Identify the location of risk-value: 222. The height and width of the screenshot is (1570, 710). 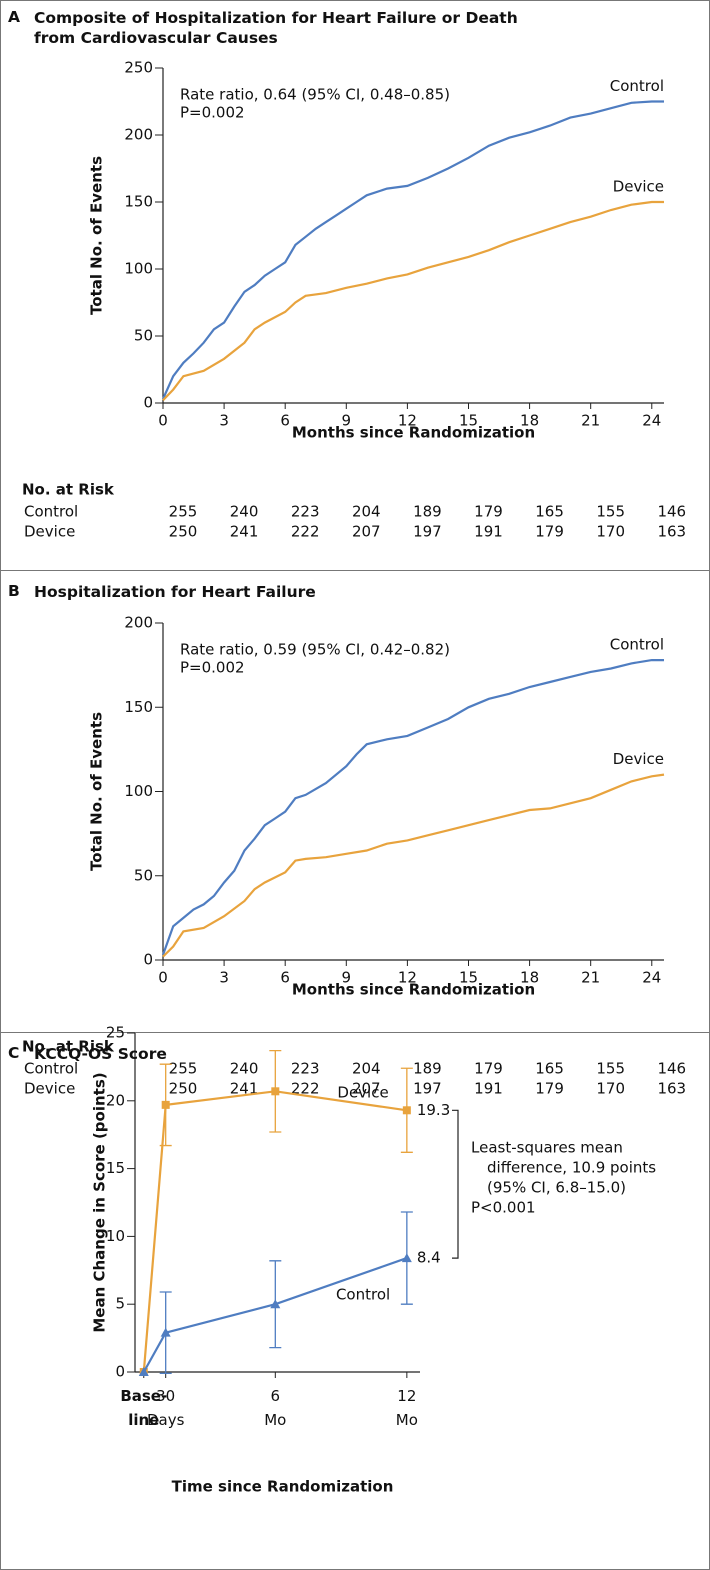
(305, 1089).